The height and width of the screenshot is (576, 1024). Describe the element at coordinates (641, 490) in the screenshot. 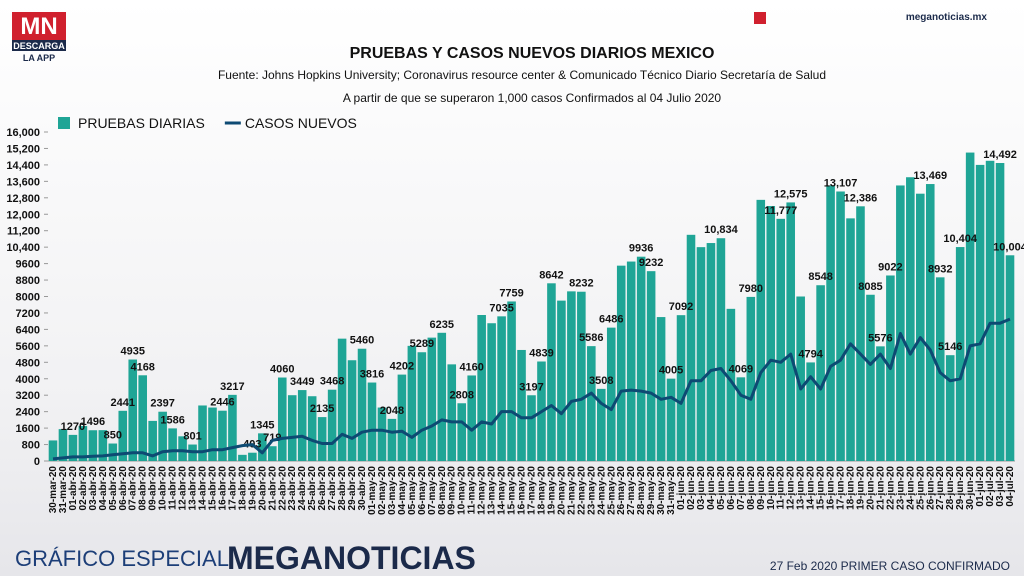

I see `x-tick-label: 28-may-20` at that location.